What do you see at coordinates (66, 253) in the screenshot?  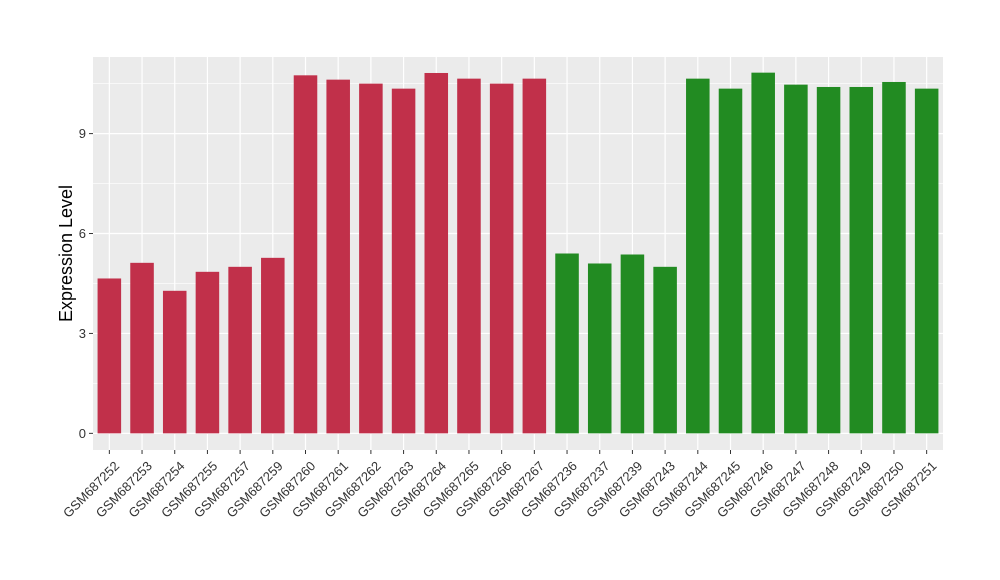 I see `y-axis-title: Expression Level` at bounding box center [66, 253].